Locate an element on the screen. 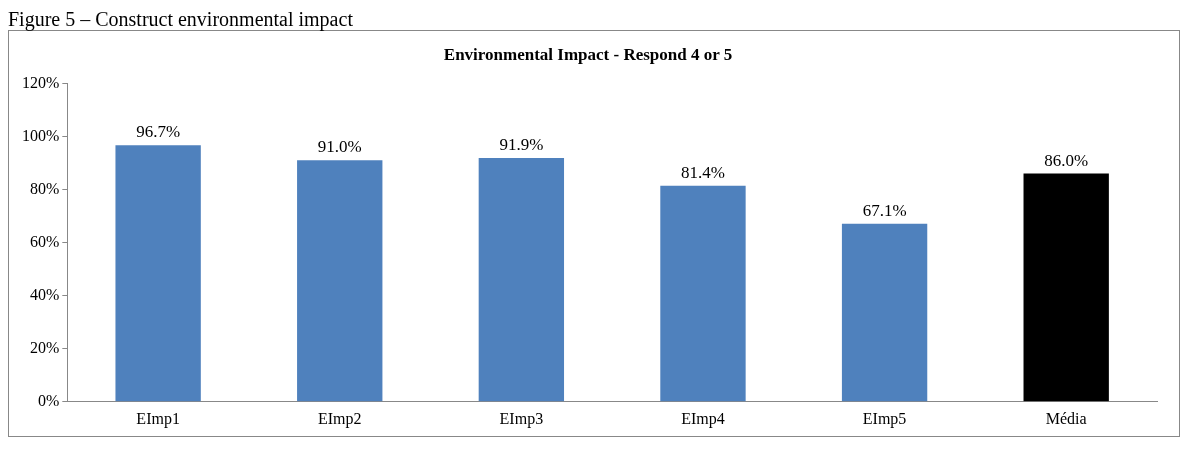 Image resolution: width=1203 pixels, height=453 pixels. data-label: 91.0% is located at coordinates (339, 147).